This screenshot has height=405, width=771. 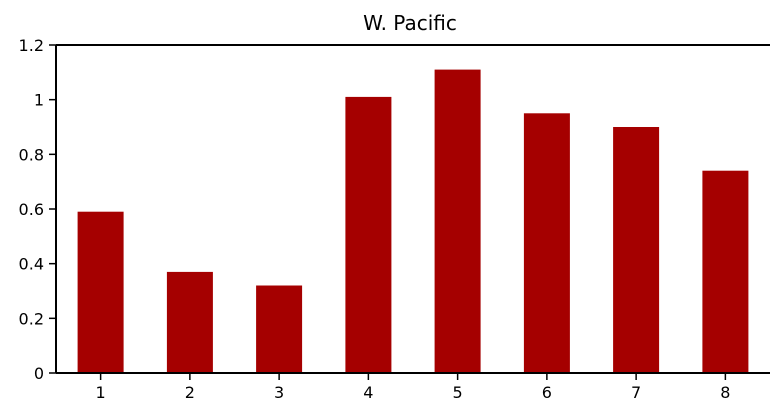 What do you see at coordinates (39, 373) in the screenshot?
I see `y-tick-label: 0` at bounding box center [39, 373].